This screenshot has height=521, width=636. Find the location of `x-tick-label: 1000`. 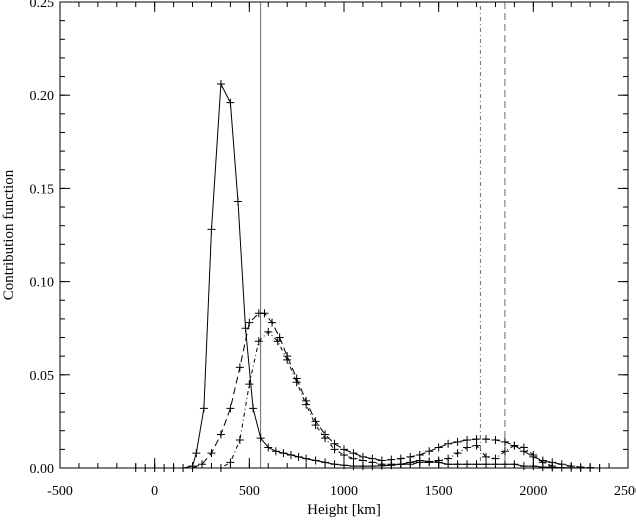

x-tick-label: 1000 is located at coordinates (344, 491).